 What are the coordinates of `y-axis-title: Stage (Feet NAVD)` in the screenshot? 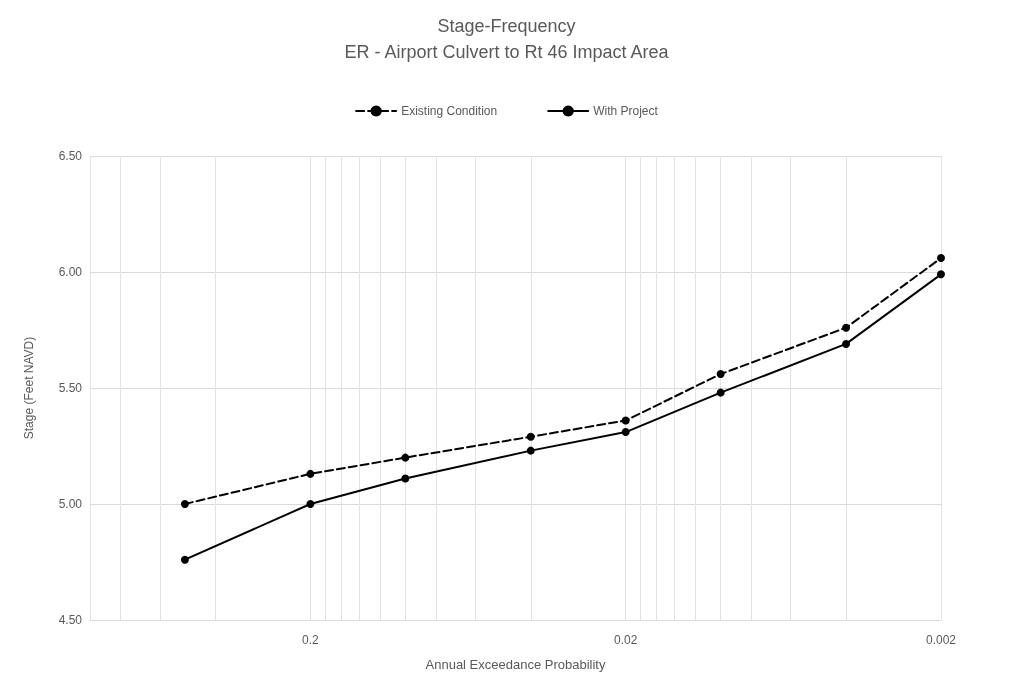 It's located at (29, 388).